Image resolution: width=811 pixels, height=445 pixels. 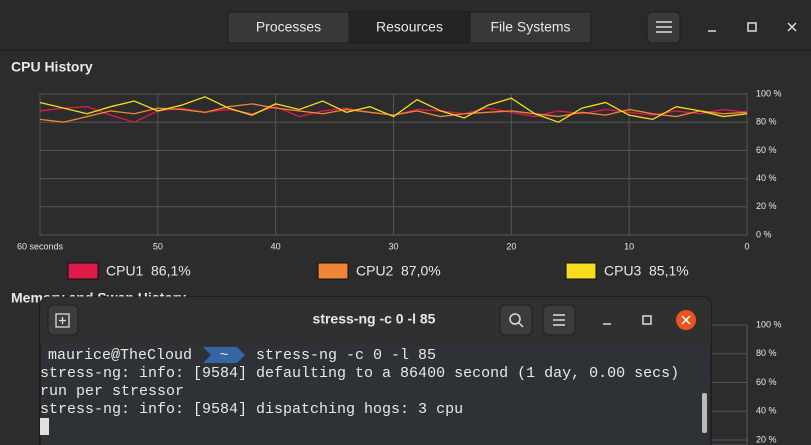 What do you see at coordinates (393, 246) in the screenshot?
I see `x-tick-label: 30` at bounding box center [393, 246].